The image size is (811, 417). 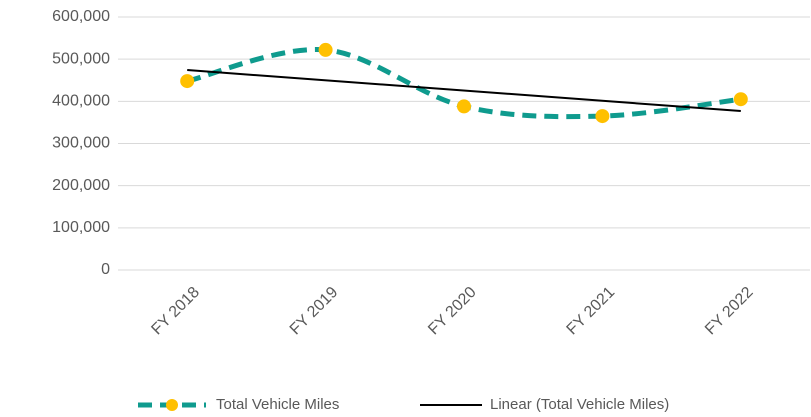 I want to click on y-tick-label: 400,000, so click(x=81, y=101).